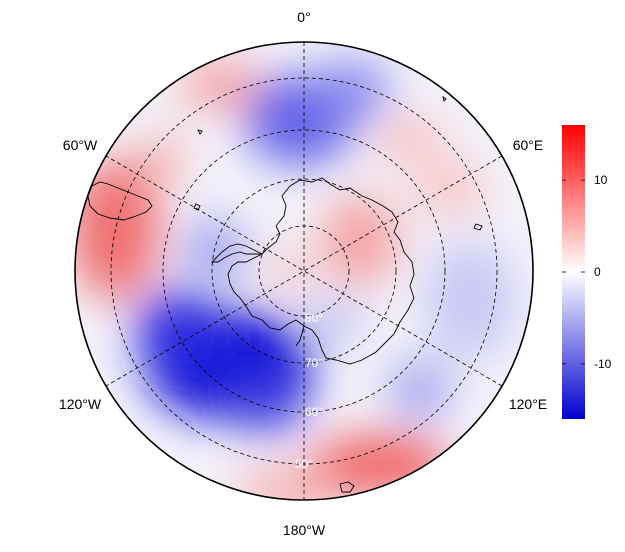  Describe the element at coordinates (573, 272) in the screenshot. I see `colorbar-gradient` at that location.